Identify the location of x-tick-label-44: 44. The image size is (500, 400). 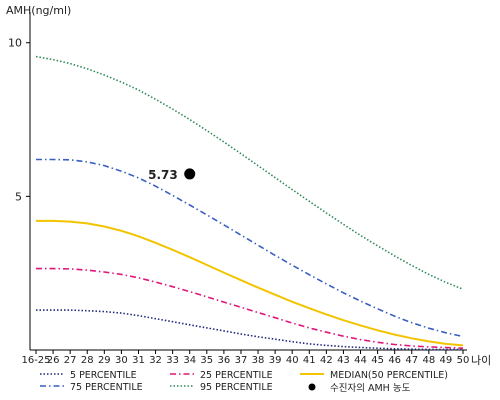
(360, 360).